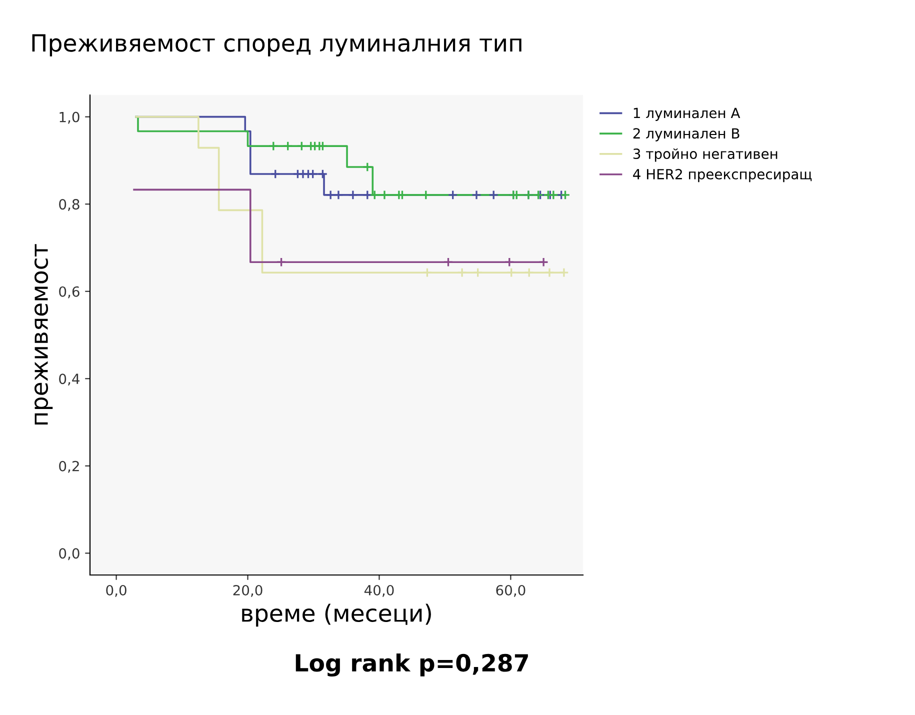 This screenshot has height=715, width=915. I want to click on x-tick-label: 20,0, so click(247, 590).